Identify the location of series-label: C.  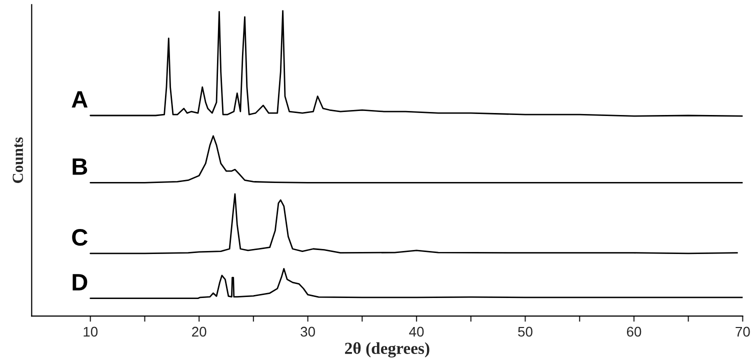
(80, 237).